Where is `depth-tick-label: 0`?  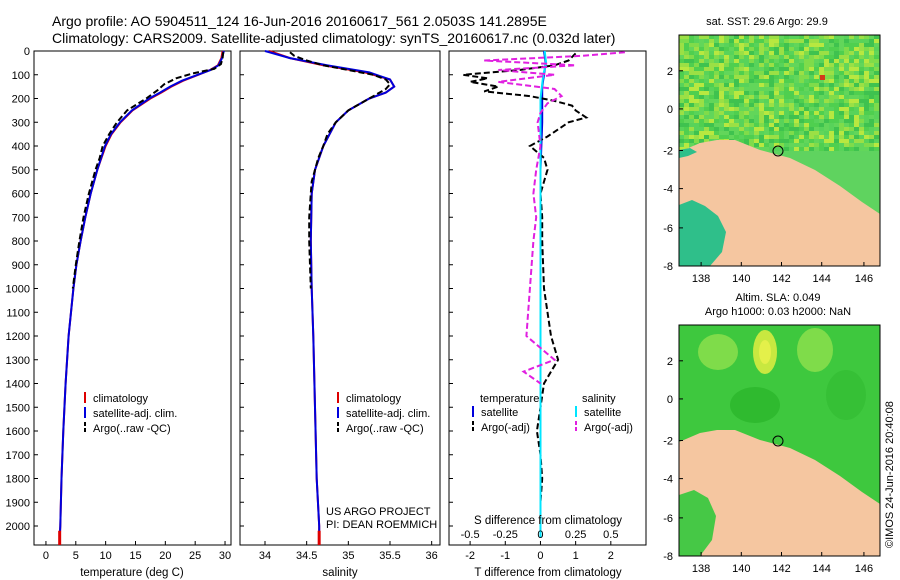 depth-tick-label: 0 is located at coordinates (27, 52).